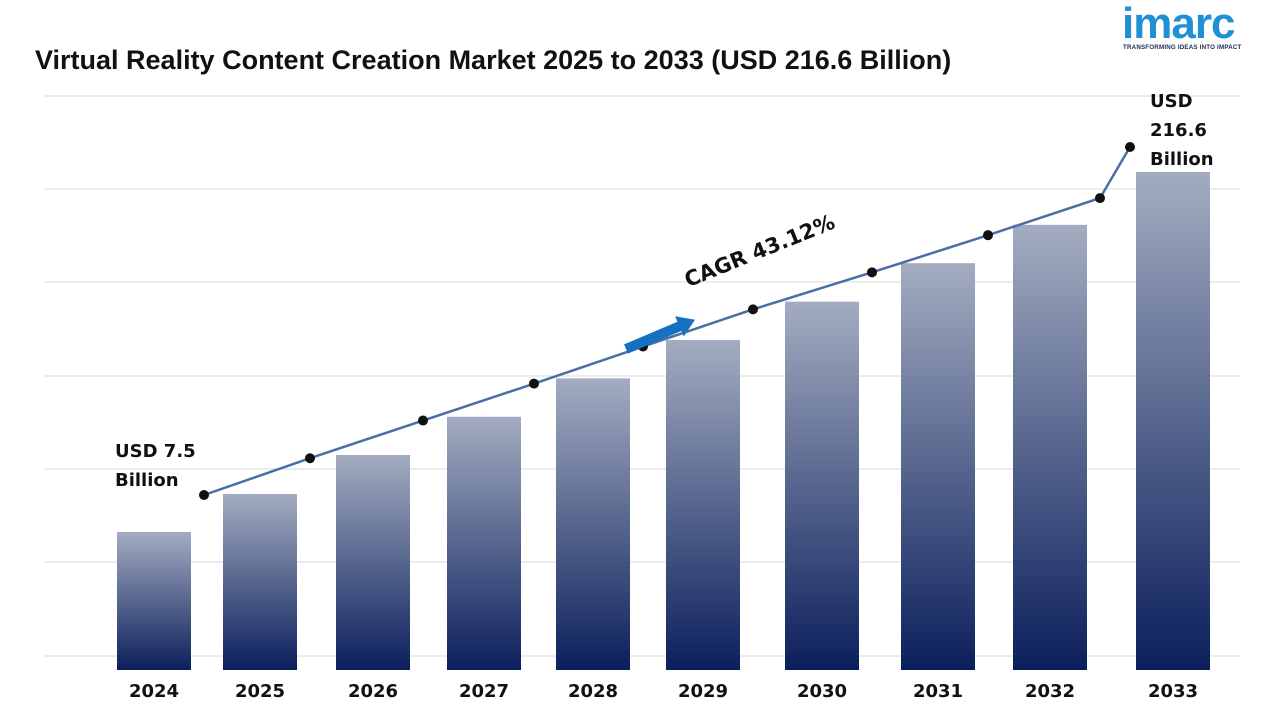 This screenshot has width=1280, height=720. What do you see at coordinates (1173, 421) in the screenshot?
I see `bar-2033` at bounding box center [1173, 421].